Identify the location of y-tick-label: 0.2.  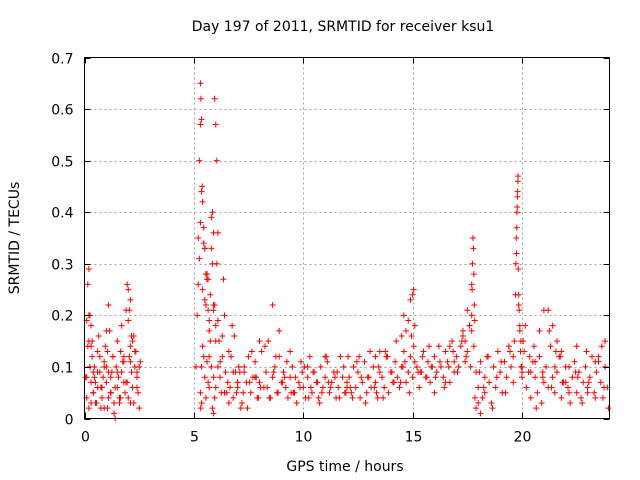
(62, 317).